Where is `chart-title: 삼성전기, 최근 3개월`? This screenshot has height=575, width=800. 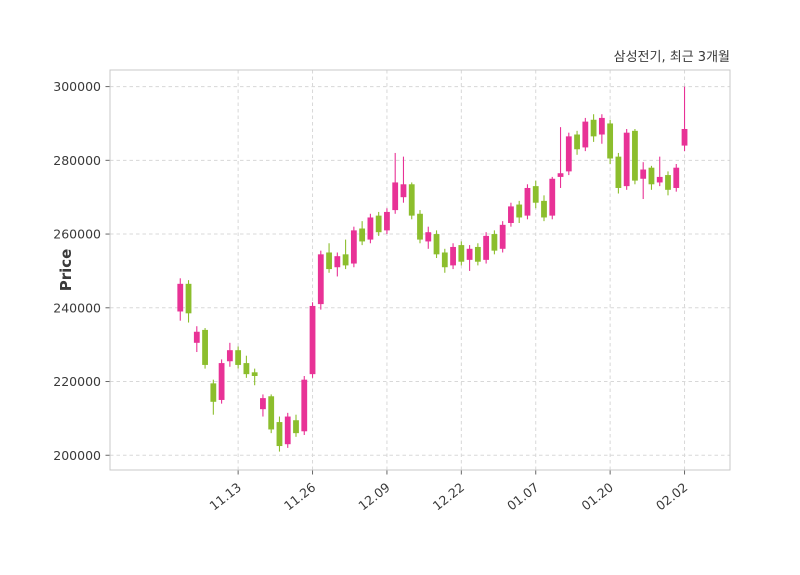
chart-title: 삼성전기, 최근 3개월 is located at coordinates (671, 57).